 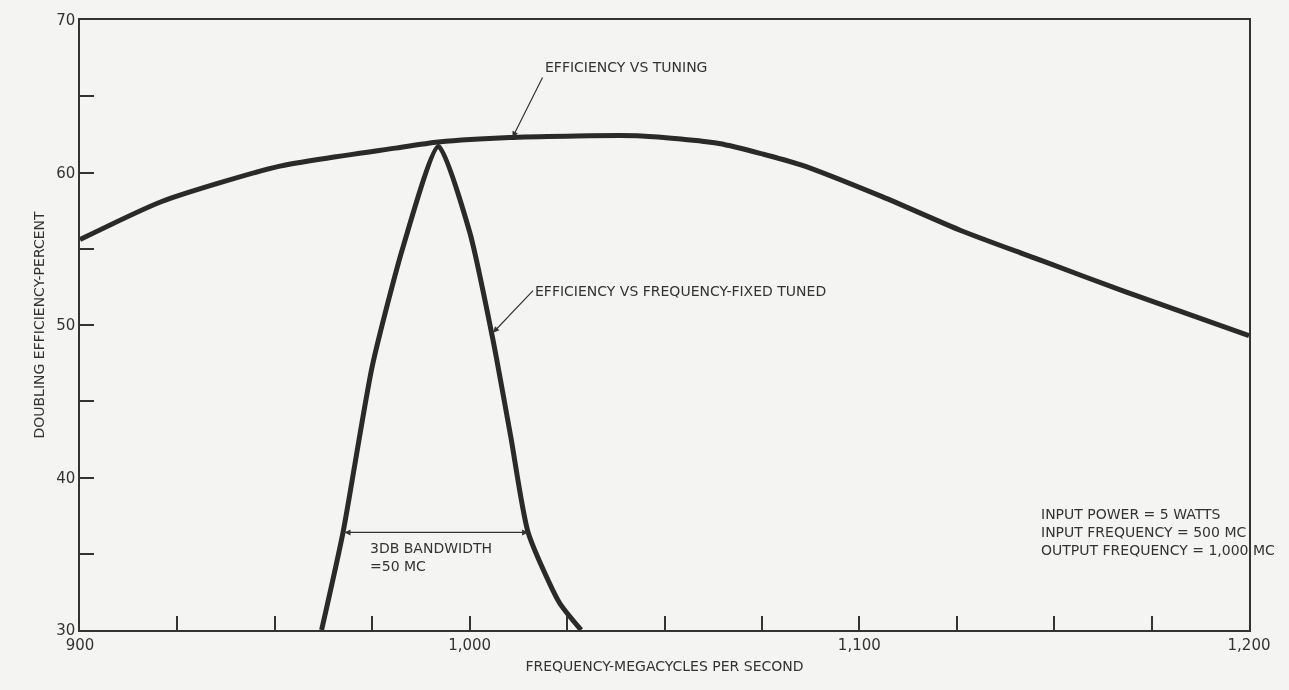 What do you see at coordinates (859, 644) in the screenshot?
I see `x-tick-label: 1,100` at bounding box center [859, 644].